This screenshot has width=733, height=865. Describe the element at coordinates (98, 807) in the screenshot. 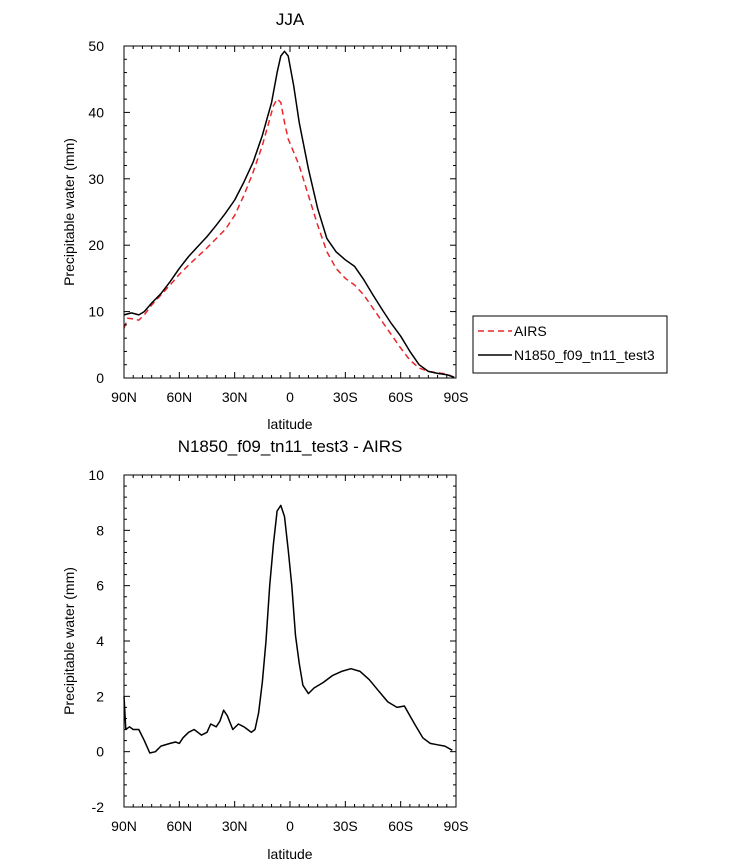

I see `y-tick-label: -2` at that location.